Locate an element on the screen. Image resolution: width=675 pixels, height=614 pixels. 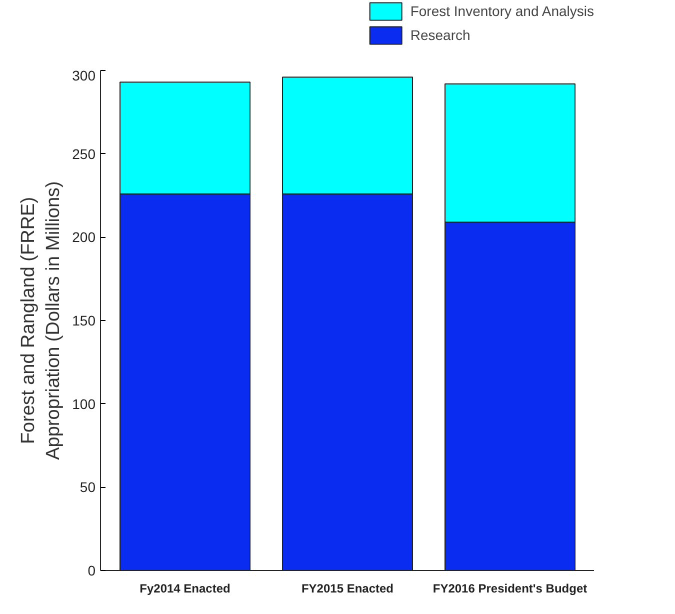
y-tick-label: 300 is located at coordinates (84, 76).